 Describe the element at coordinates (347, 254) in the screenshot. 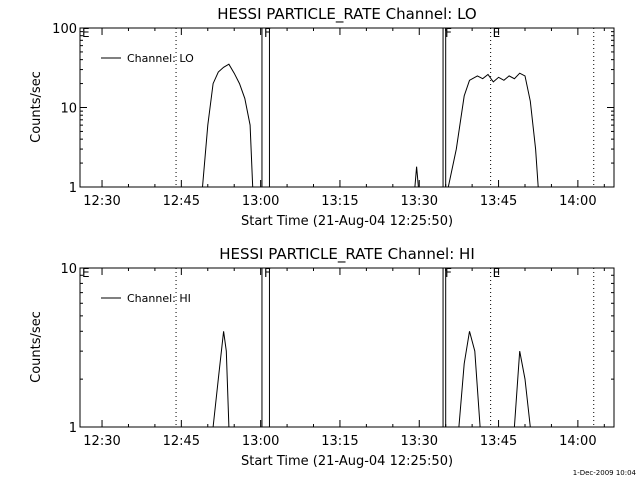

I see `chart-title: HESSI PARTICLE_RATE Channel: HI` at that location.